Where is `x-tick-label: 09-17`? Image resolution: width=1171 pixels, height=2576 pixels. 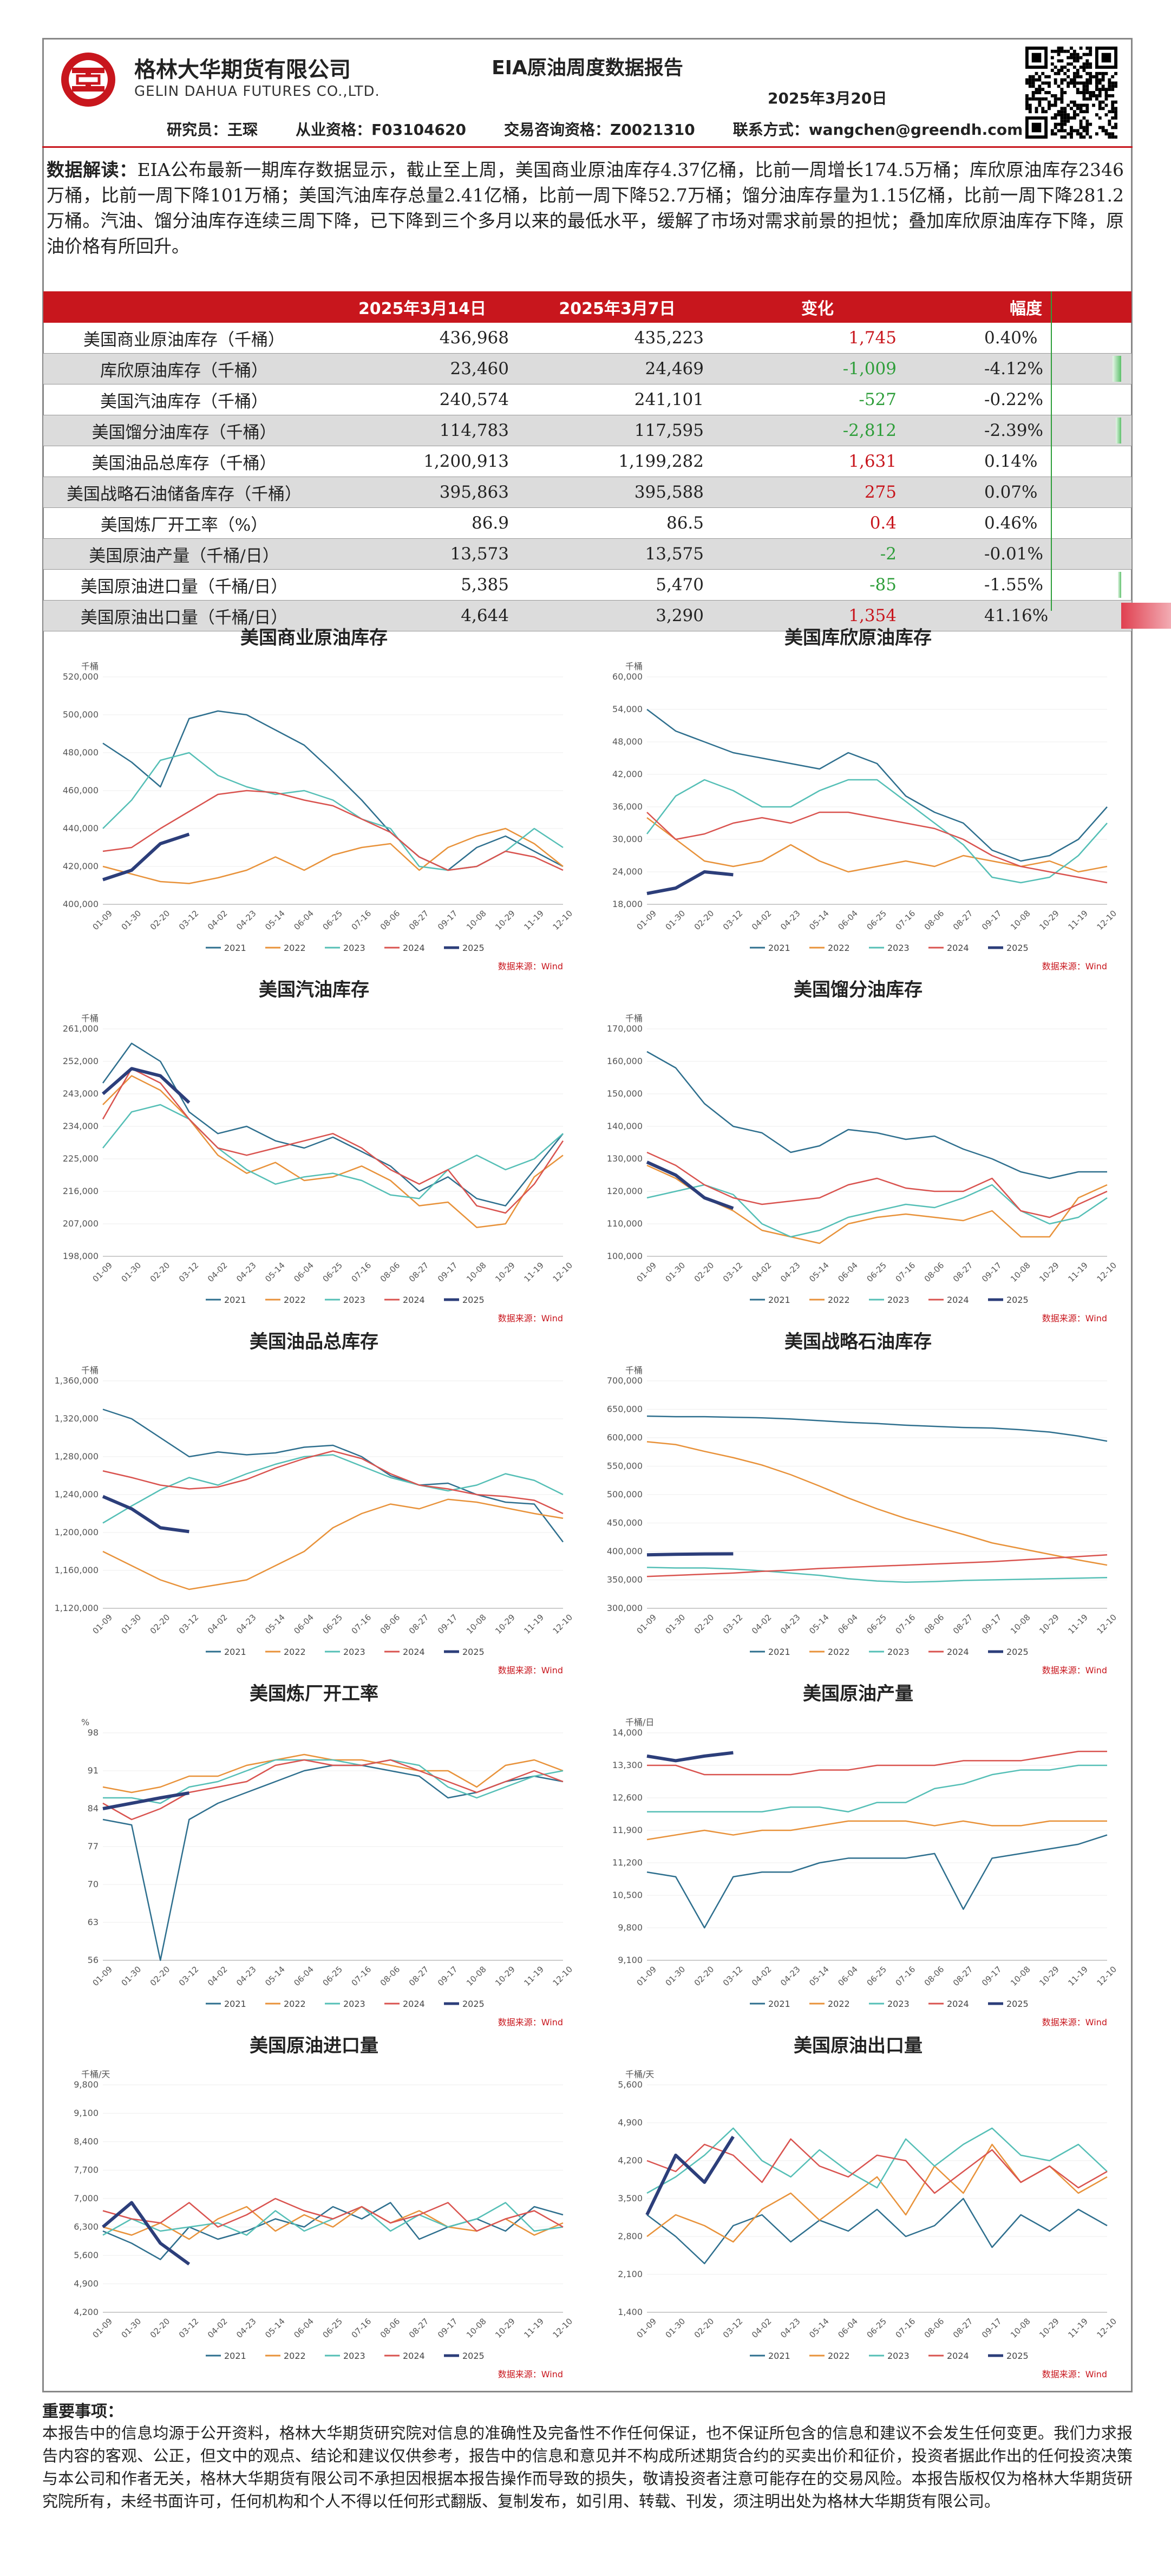 x-tick-label: 09-17 is located at coordinates (992, 2328).